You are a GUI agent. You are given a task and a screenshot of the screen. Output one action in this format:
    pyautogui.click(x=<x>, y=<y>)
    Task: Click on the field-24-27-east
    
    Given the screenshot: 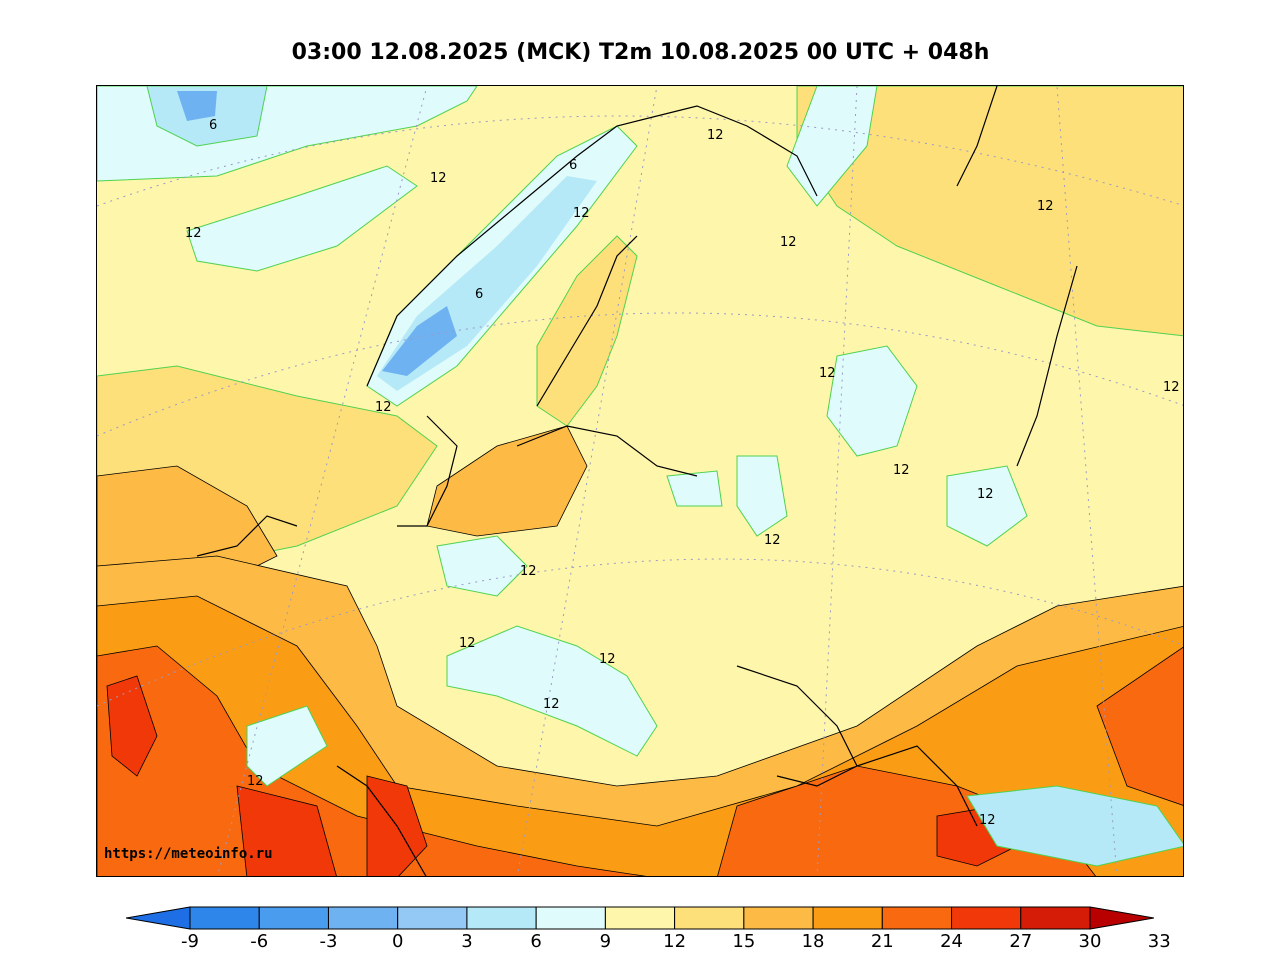 What is the action you would take?
    pyautogui.click(x=1139, y=726)
    